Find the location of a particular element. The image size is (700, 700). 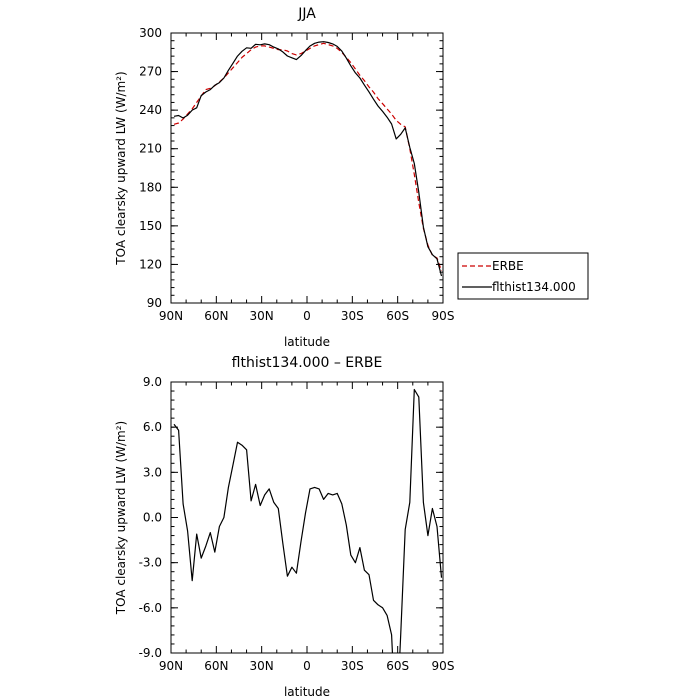

y-tick-label: 240 is located at coordinates (150, 110).